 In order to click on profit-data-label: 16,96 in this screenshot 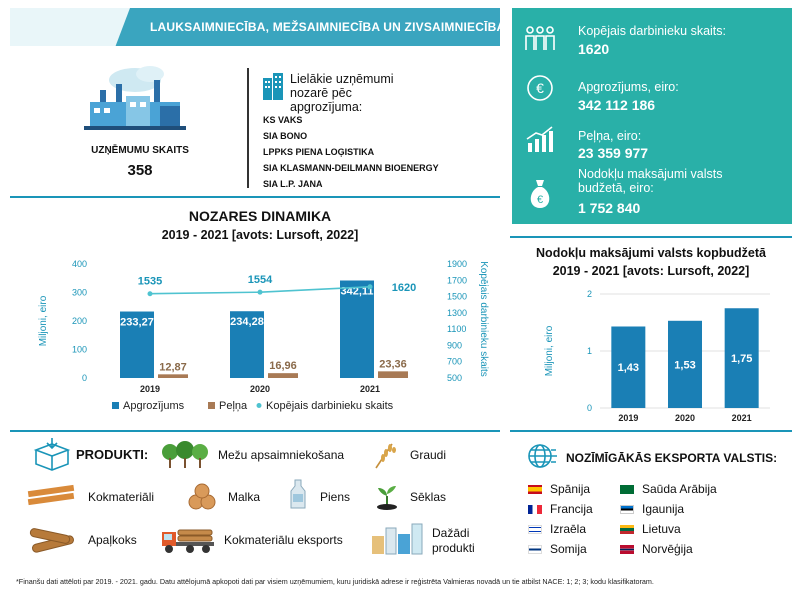, I will do `click(283, 366)`.